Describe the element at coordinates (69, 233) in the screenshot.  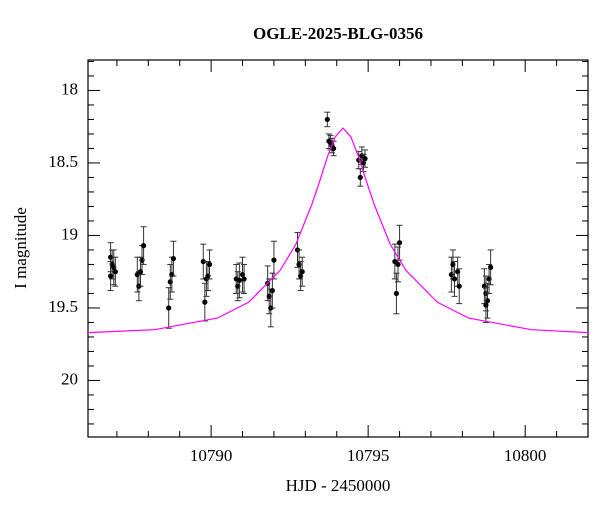
I see `y-tick-label: 19` at that location.